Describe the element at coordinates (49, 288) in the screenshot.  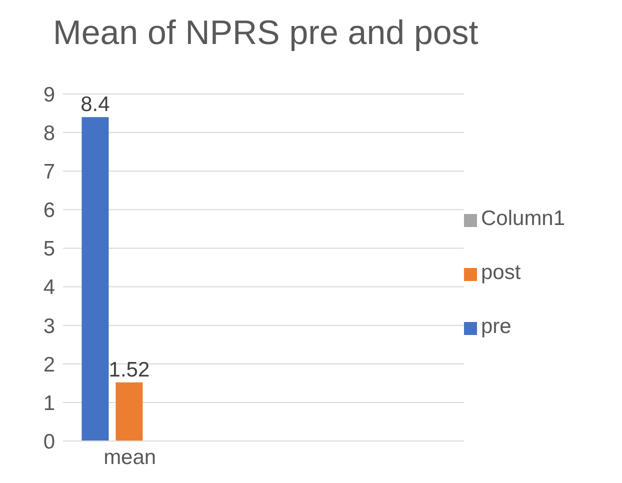
I see `y-tick-label: 4` at that location.